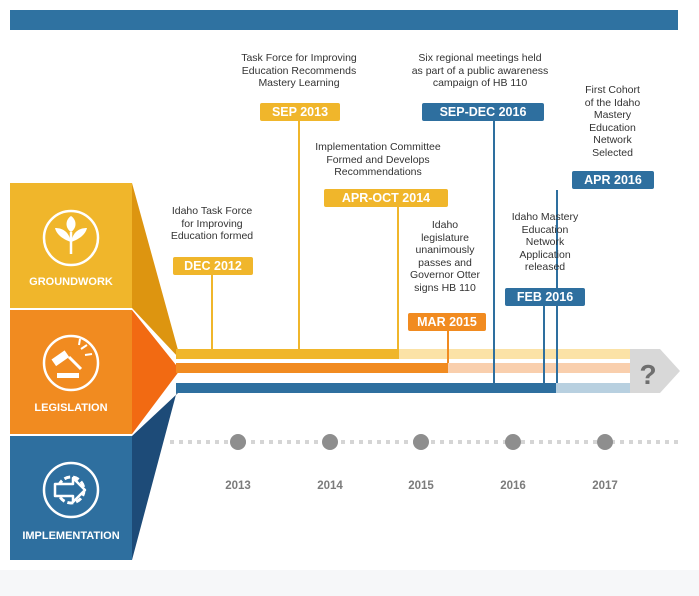  Describe the element at coordinates (71, 536) in the screenshot. I see `implementation-label: IMPLEMENTATION` at that location.